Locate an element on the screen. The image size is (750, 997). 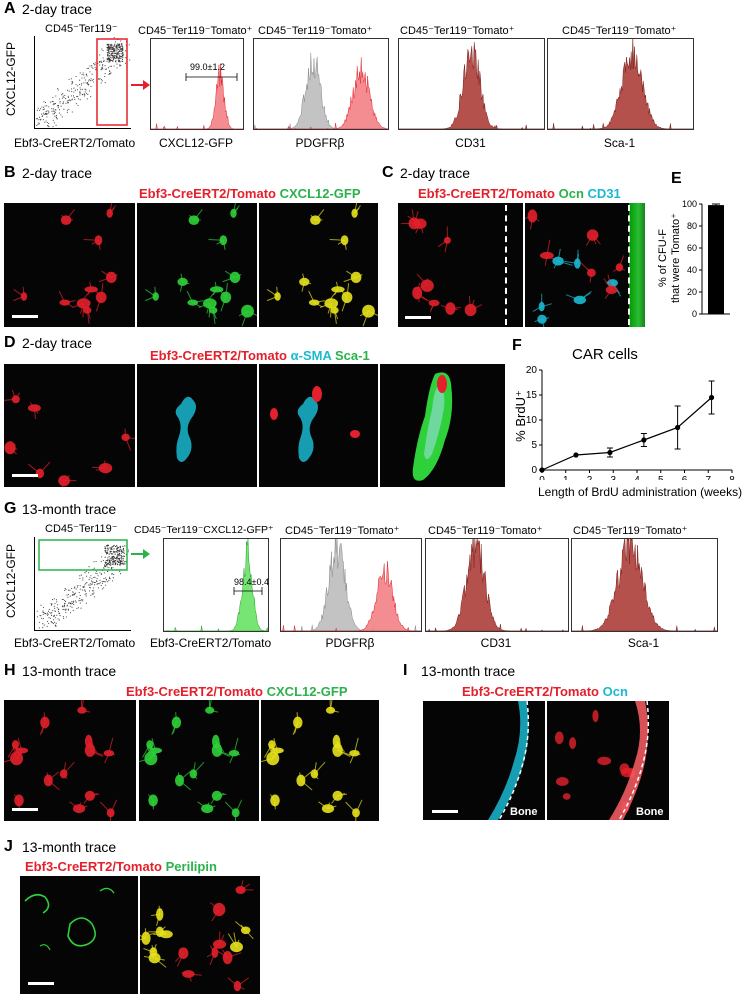
micrograph-h-green is located at coordinates (199, 760).